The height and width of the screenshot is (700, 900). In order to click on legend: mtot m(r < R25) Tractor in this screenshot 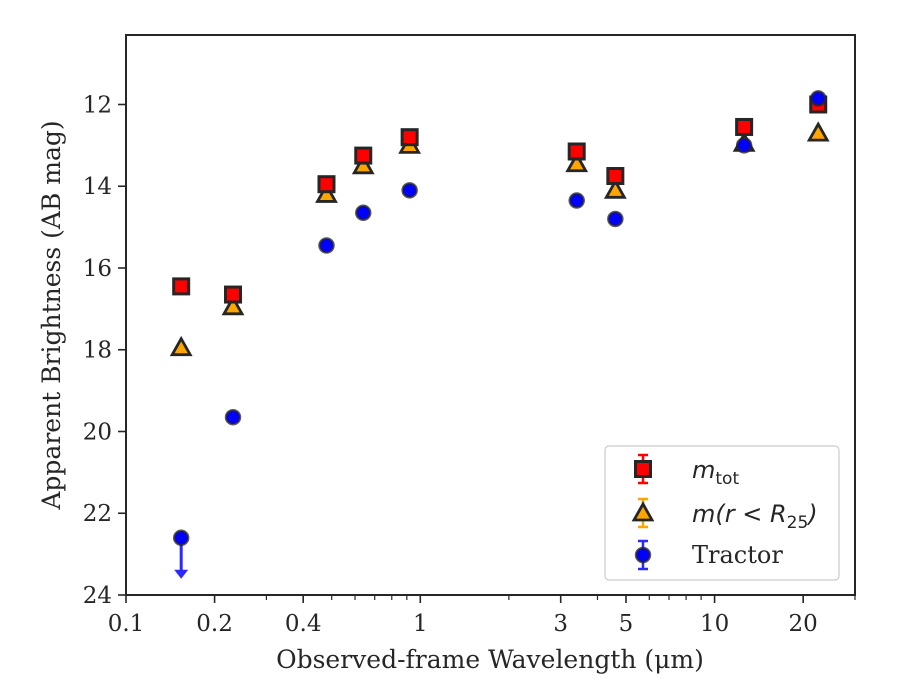, I will do `click(722, 513)`.